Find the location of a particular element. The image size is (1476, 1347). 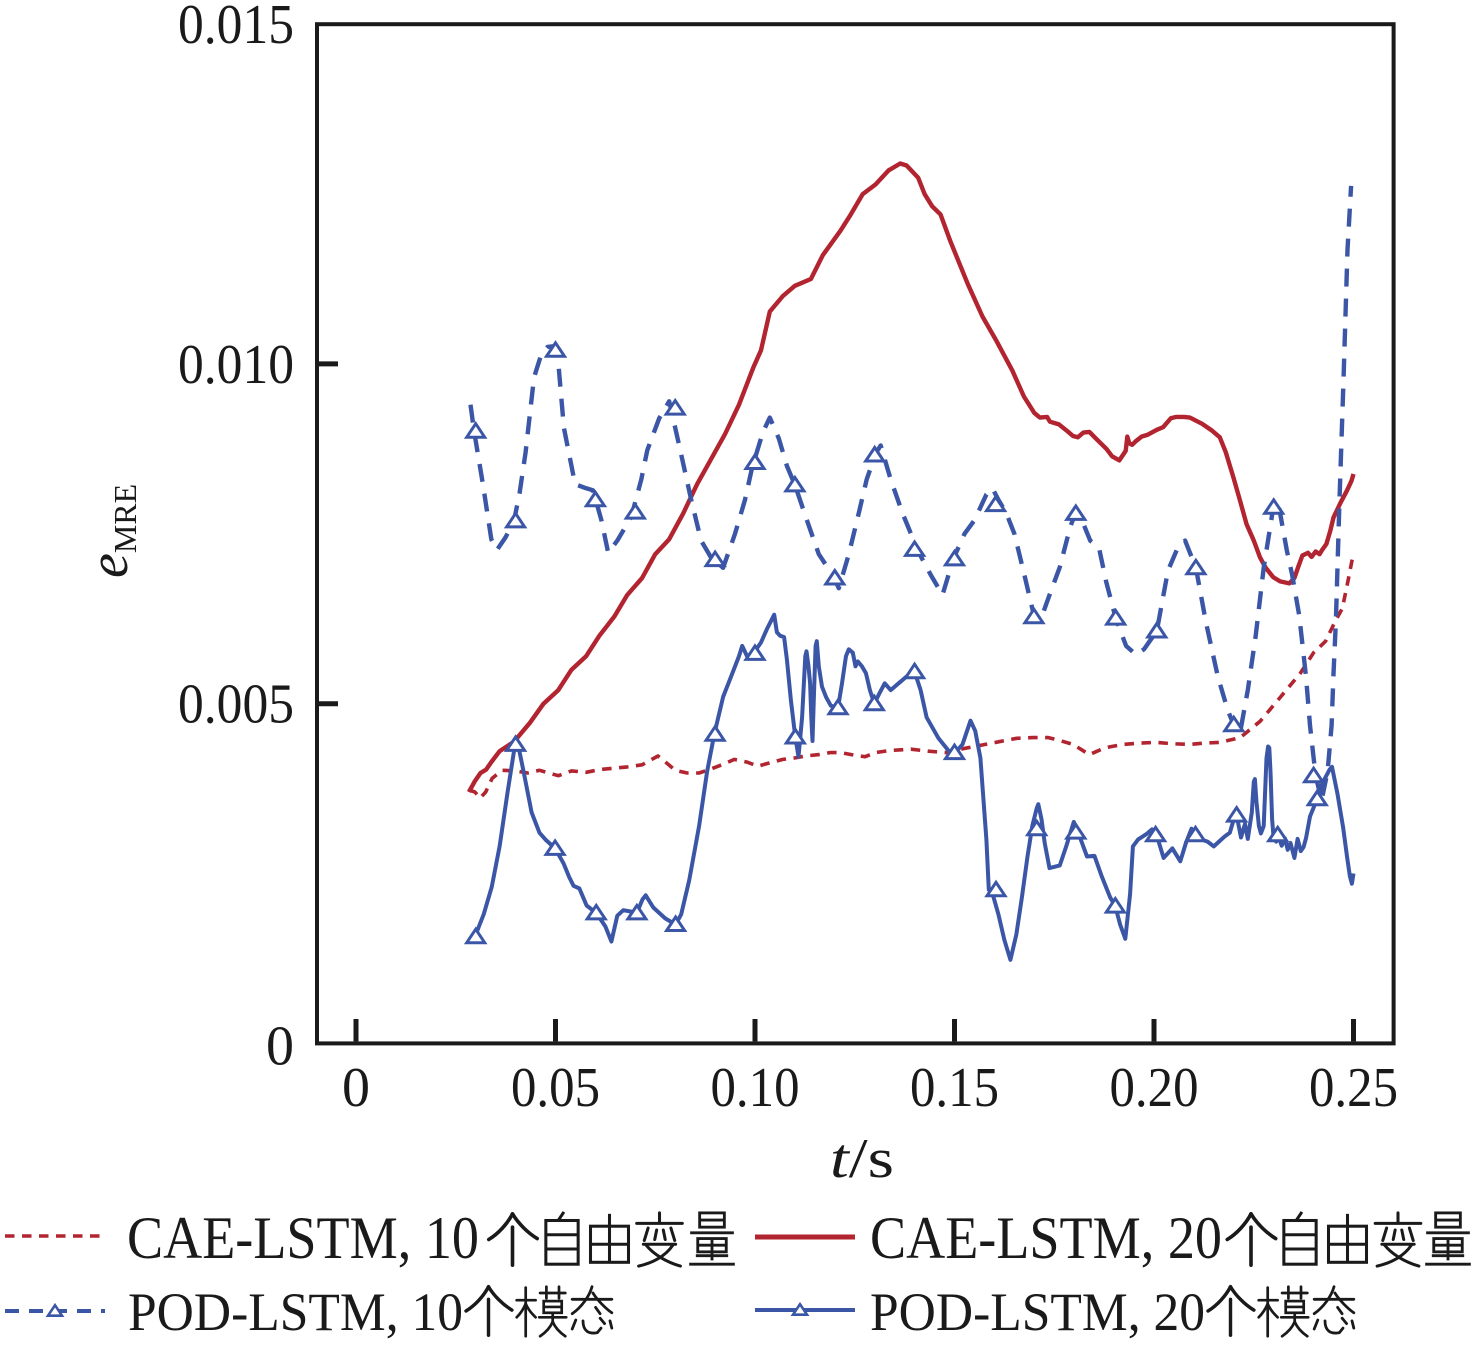

svg-text: 0.005 is located at coordinates (236, 705).